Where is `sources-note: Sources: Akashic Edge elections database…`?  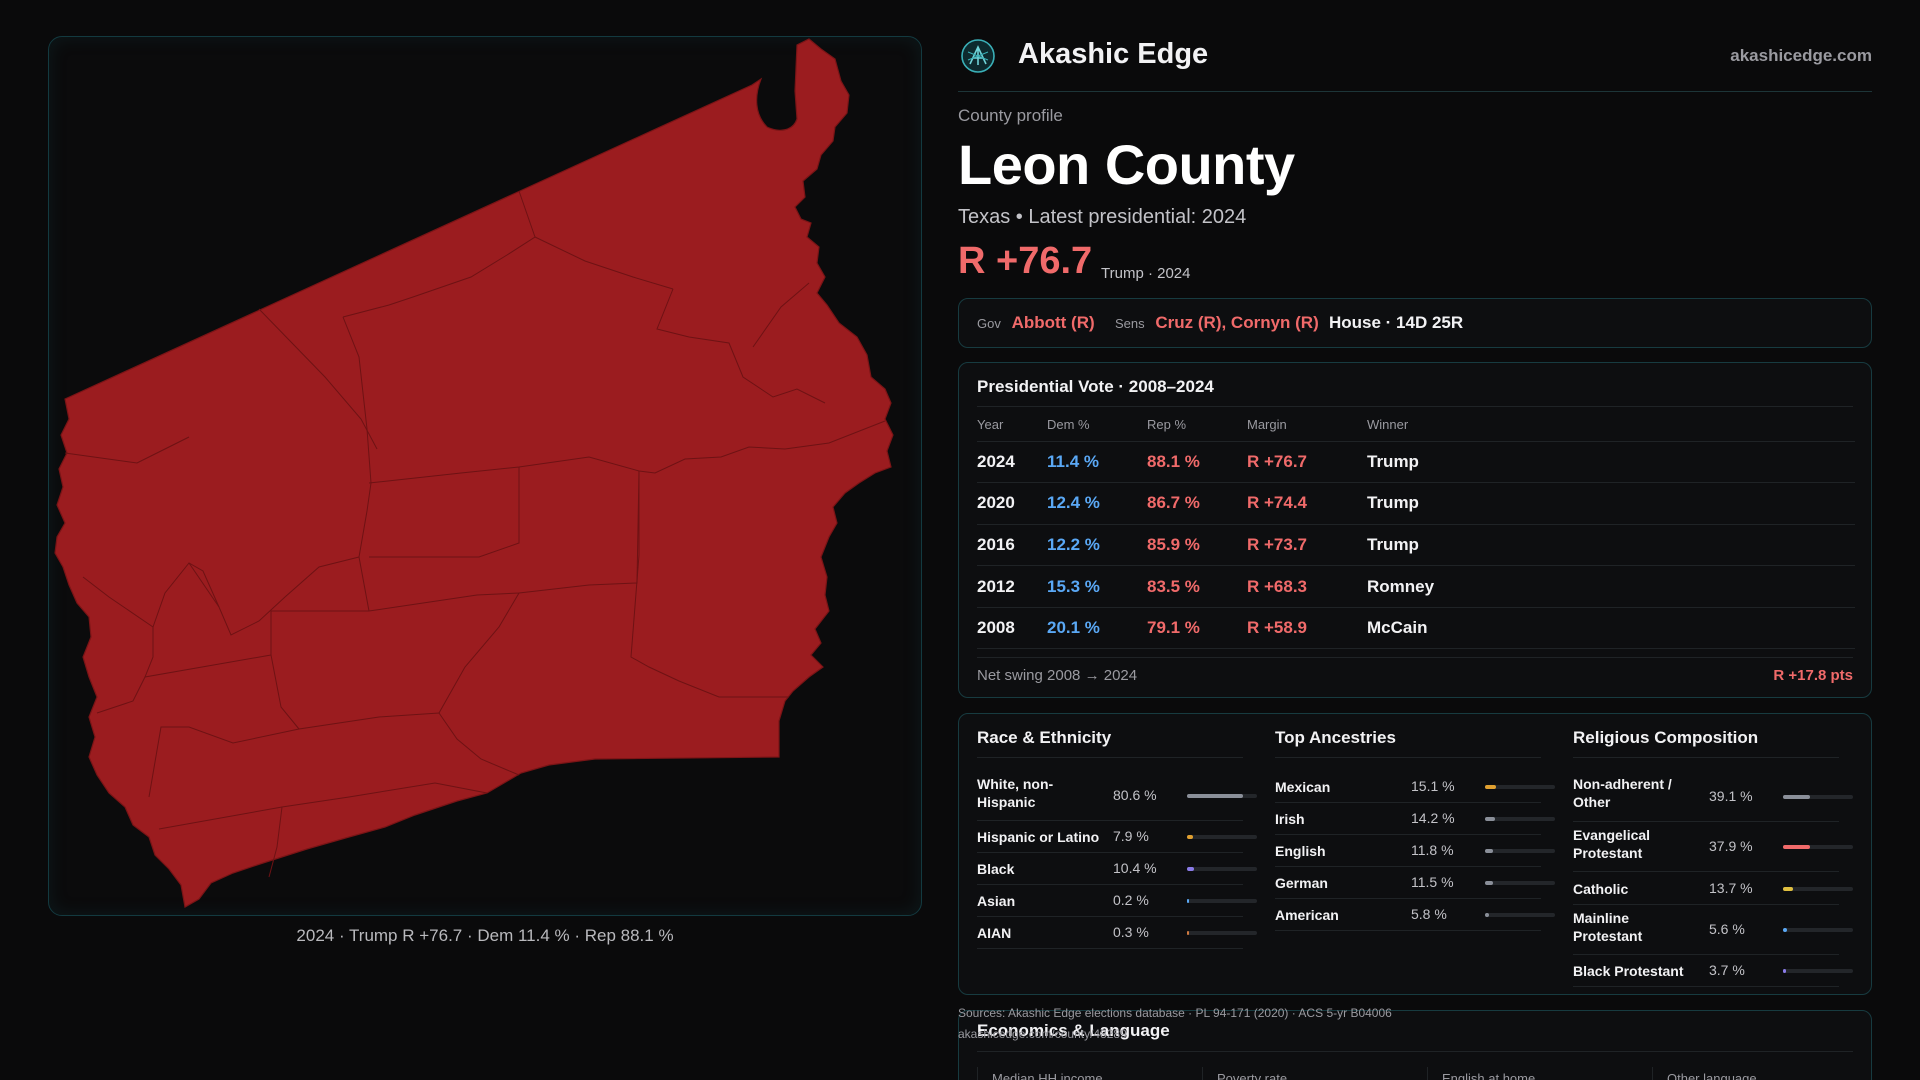 sources-note: Sources: Akashic Edge elections database… is located at coordinates (1175, 1013).